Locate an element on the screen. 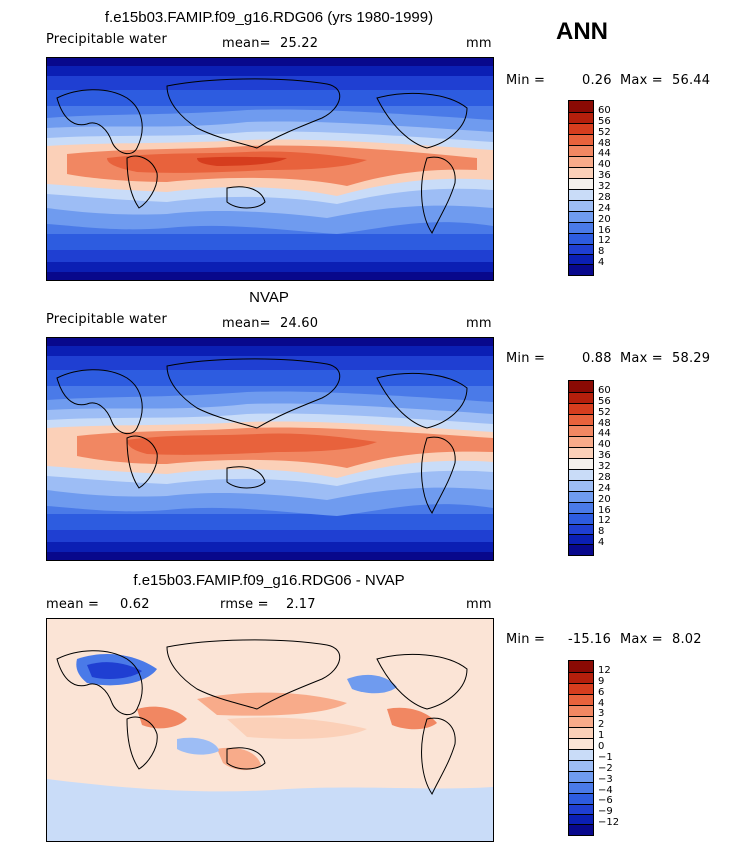 The height and width of the screenshot is (845, 733). panel-2-colorbar-tick: 12 is located at coordinates (604, 521).